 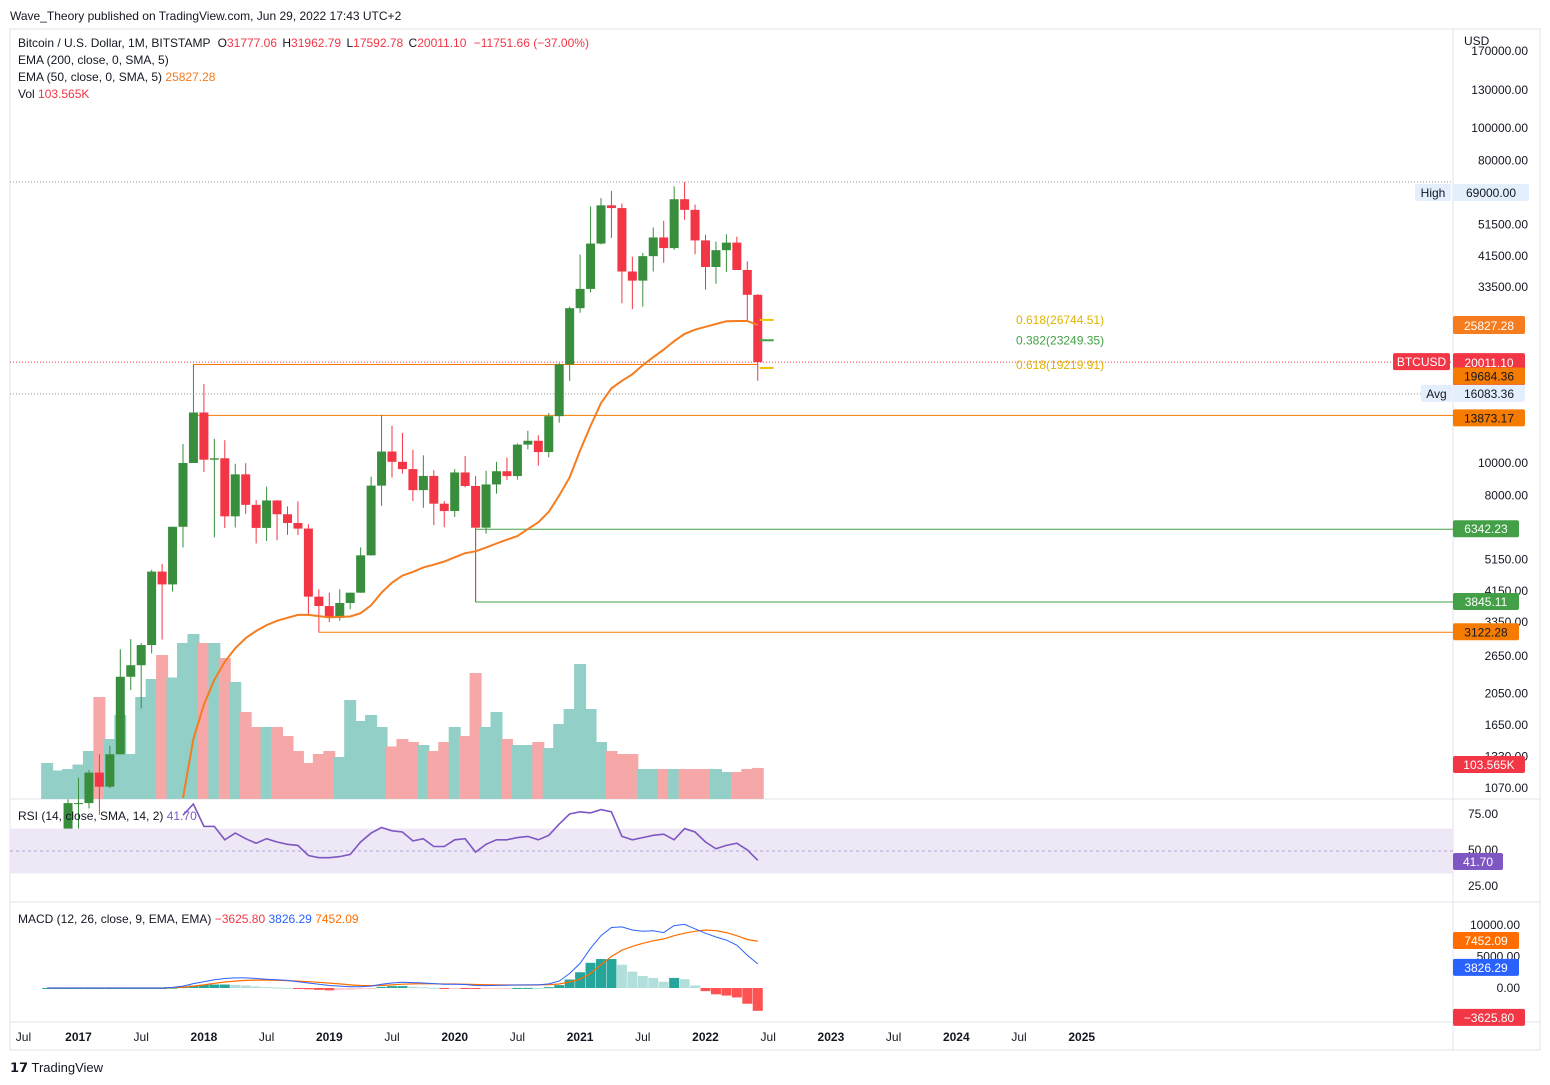 What do you see at coordinates (67, 1067) in the screenshot?
I see `tradingview-wordmark: TradingView` at bounding box center [67, 1067].